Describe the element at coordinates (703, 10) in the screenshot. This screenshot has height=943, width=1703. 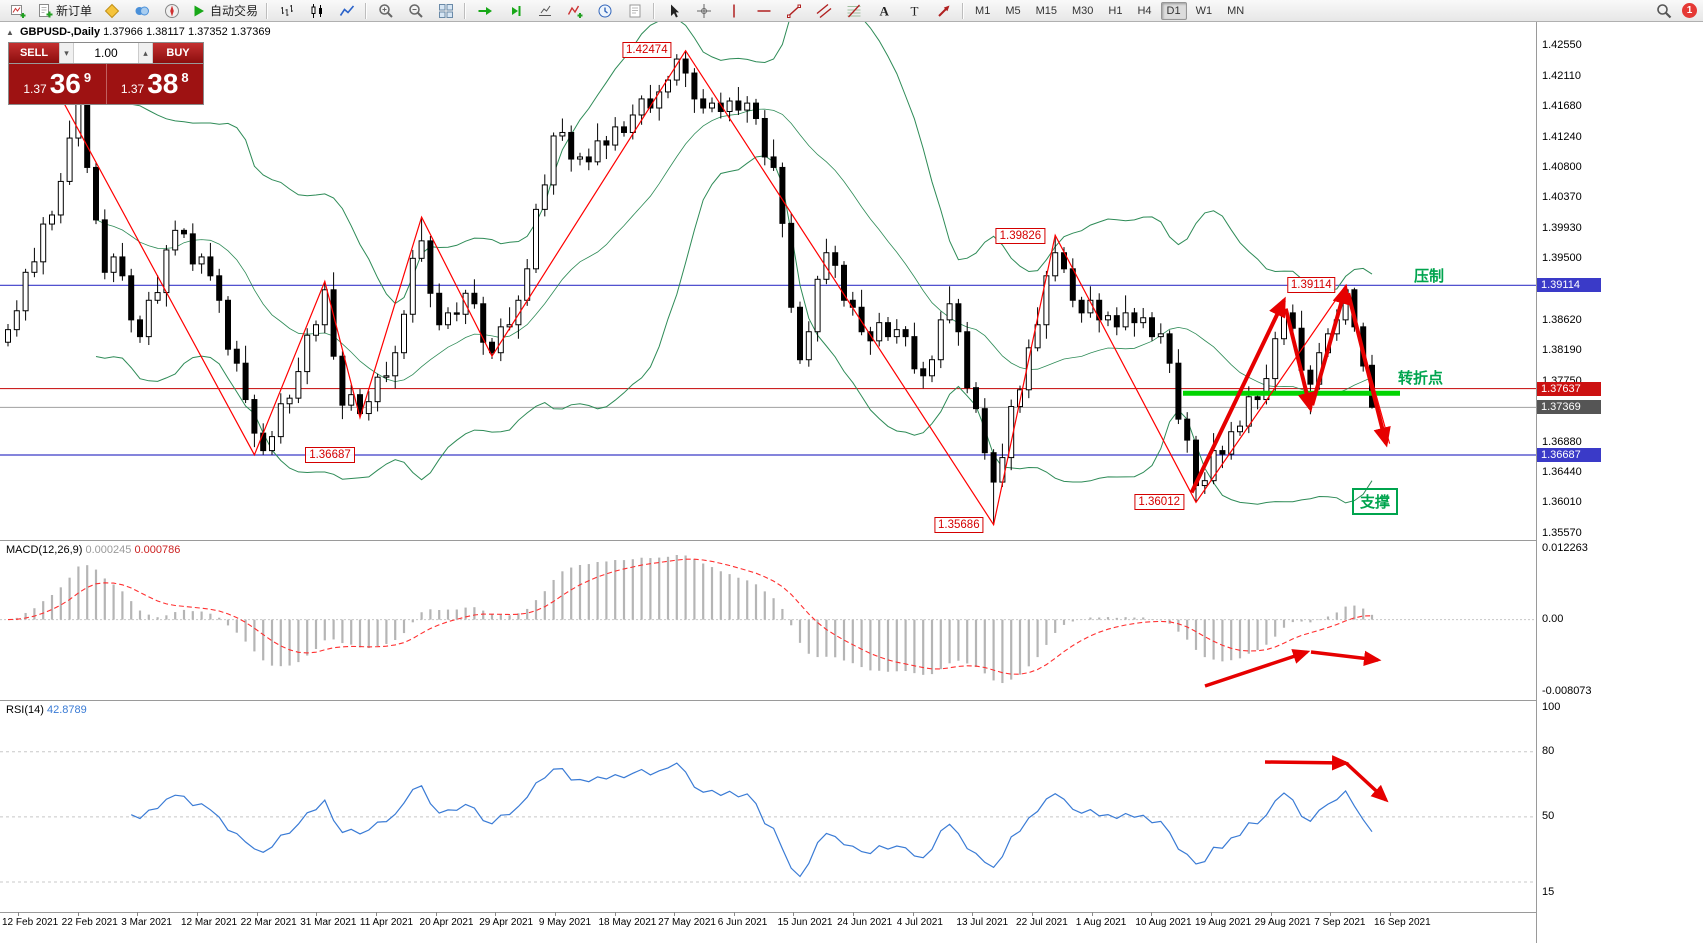
I see `crosshair-button` at that location.